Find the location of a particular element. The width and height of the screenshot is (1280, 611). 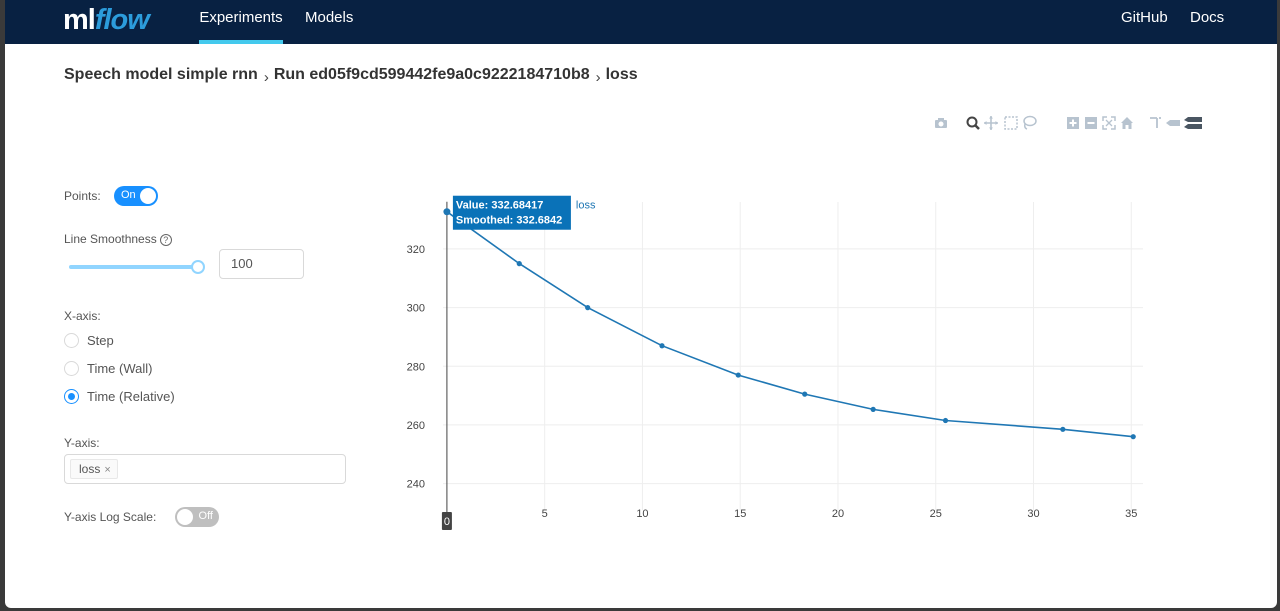

hover-series-label: loss is located at coordinates (586, 206).